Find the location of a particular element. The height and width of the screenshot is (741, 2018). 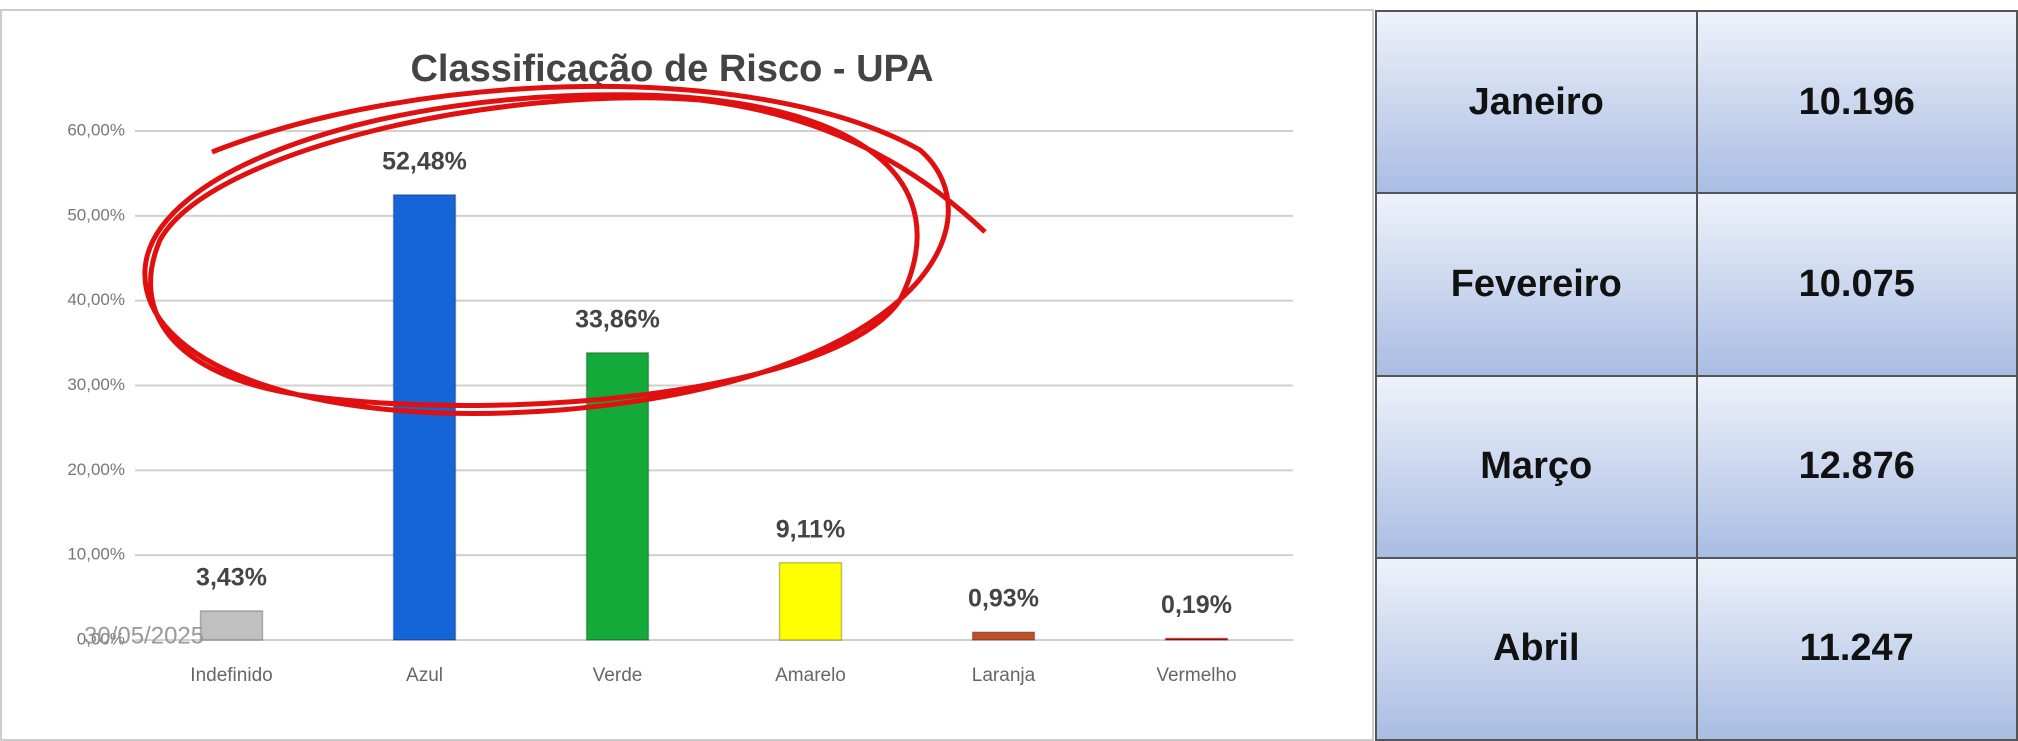

table-row: Fevereiro 10.075 is located at coordinates (1696, 284).